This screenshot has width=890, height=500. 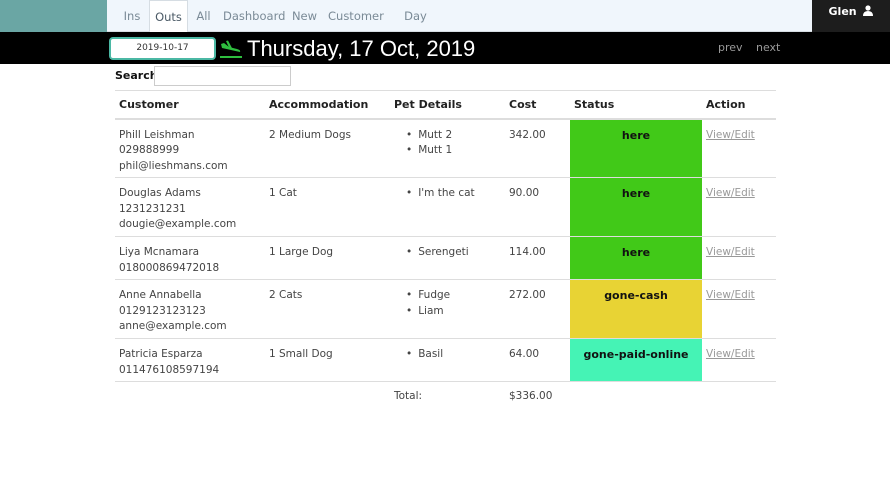 I want to click on customer-phone: 1231231231, so click(x=152, y=208).